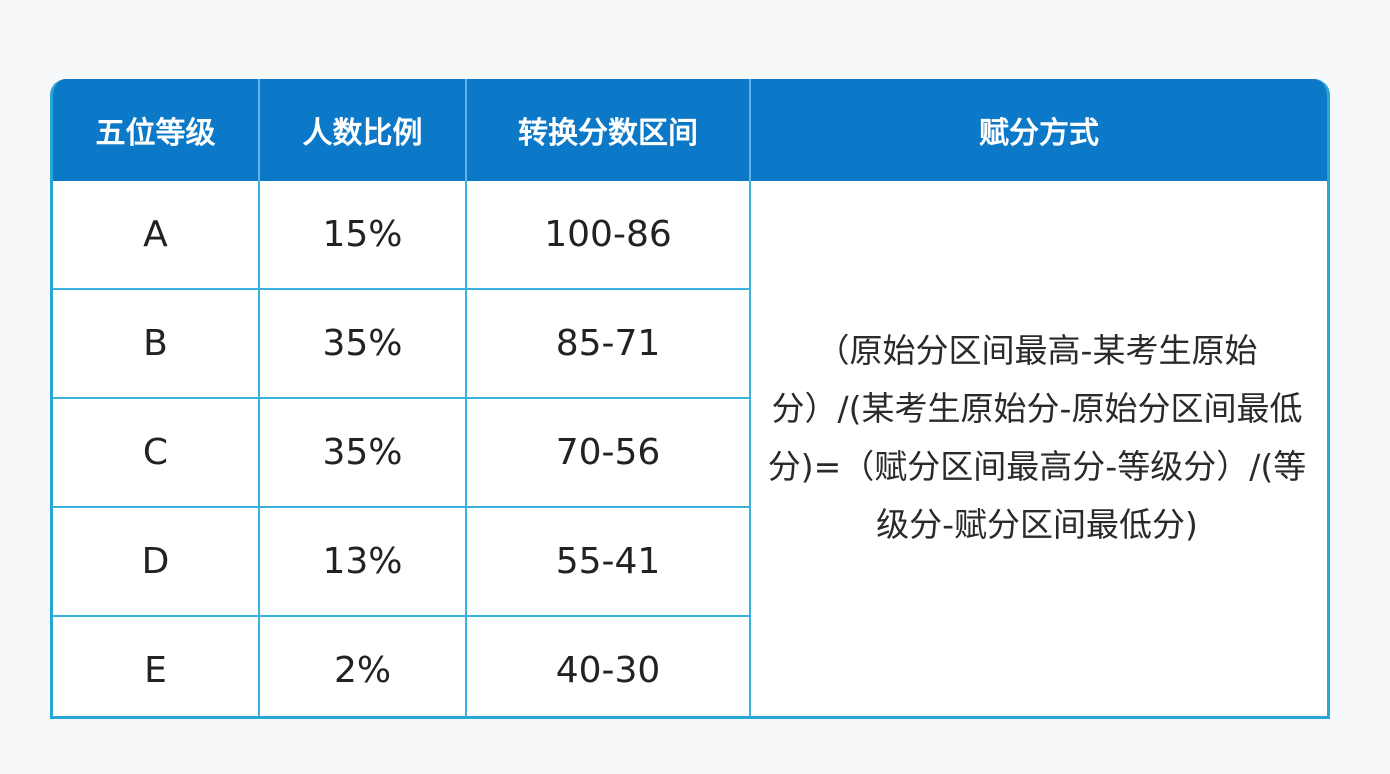 The image size is (1390, 774). What do you see at coordinates (156, 452) in the screenshot?
I see `grade-cell: C` at bounding box center [156, 452].